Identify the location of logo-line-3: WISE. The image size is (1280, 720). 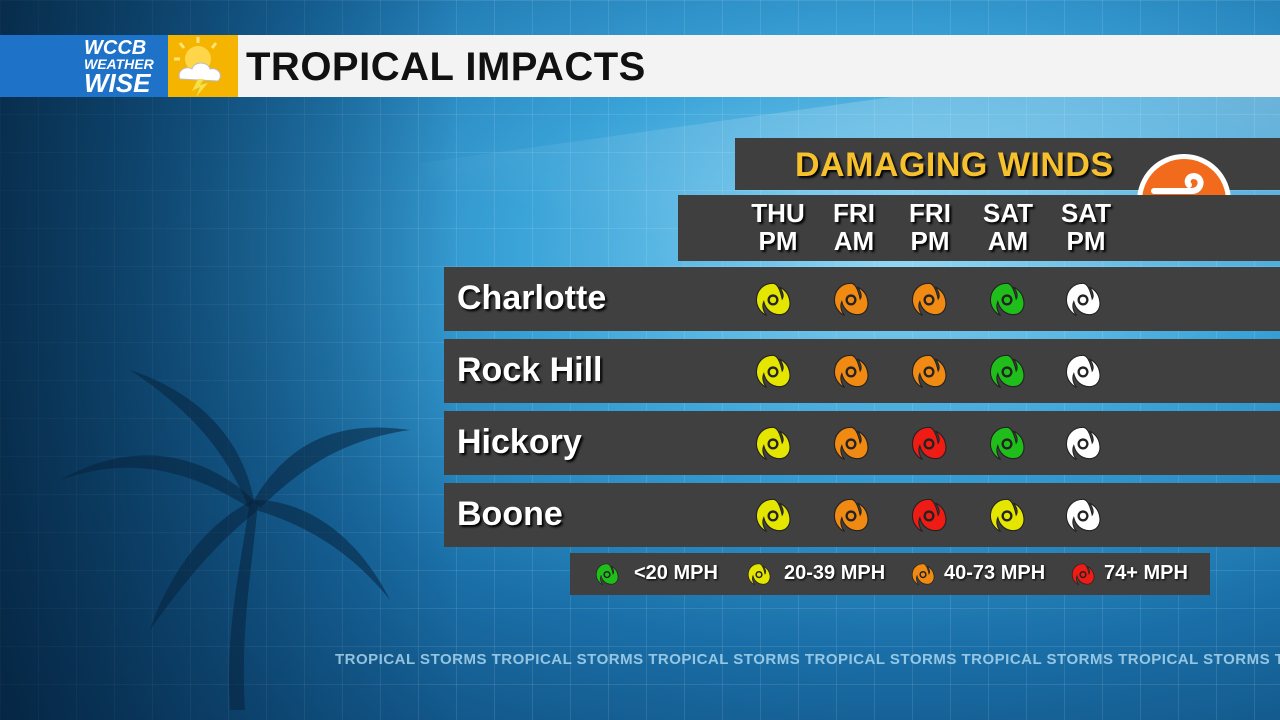
(117, 82).